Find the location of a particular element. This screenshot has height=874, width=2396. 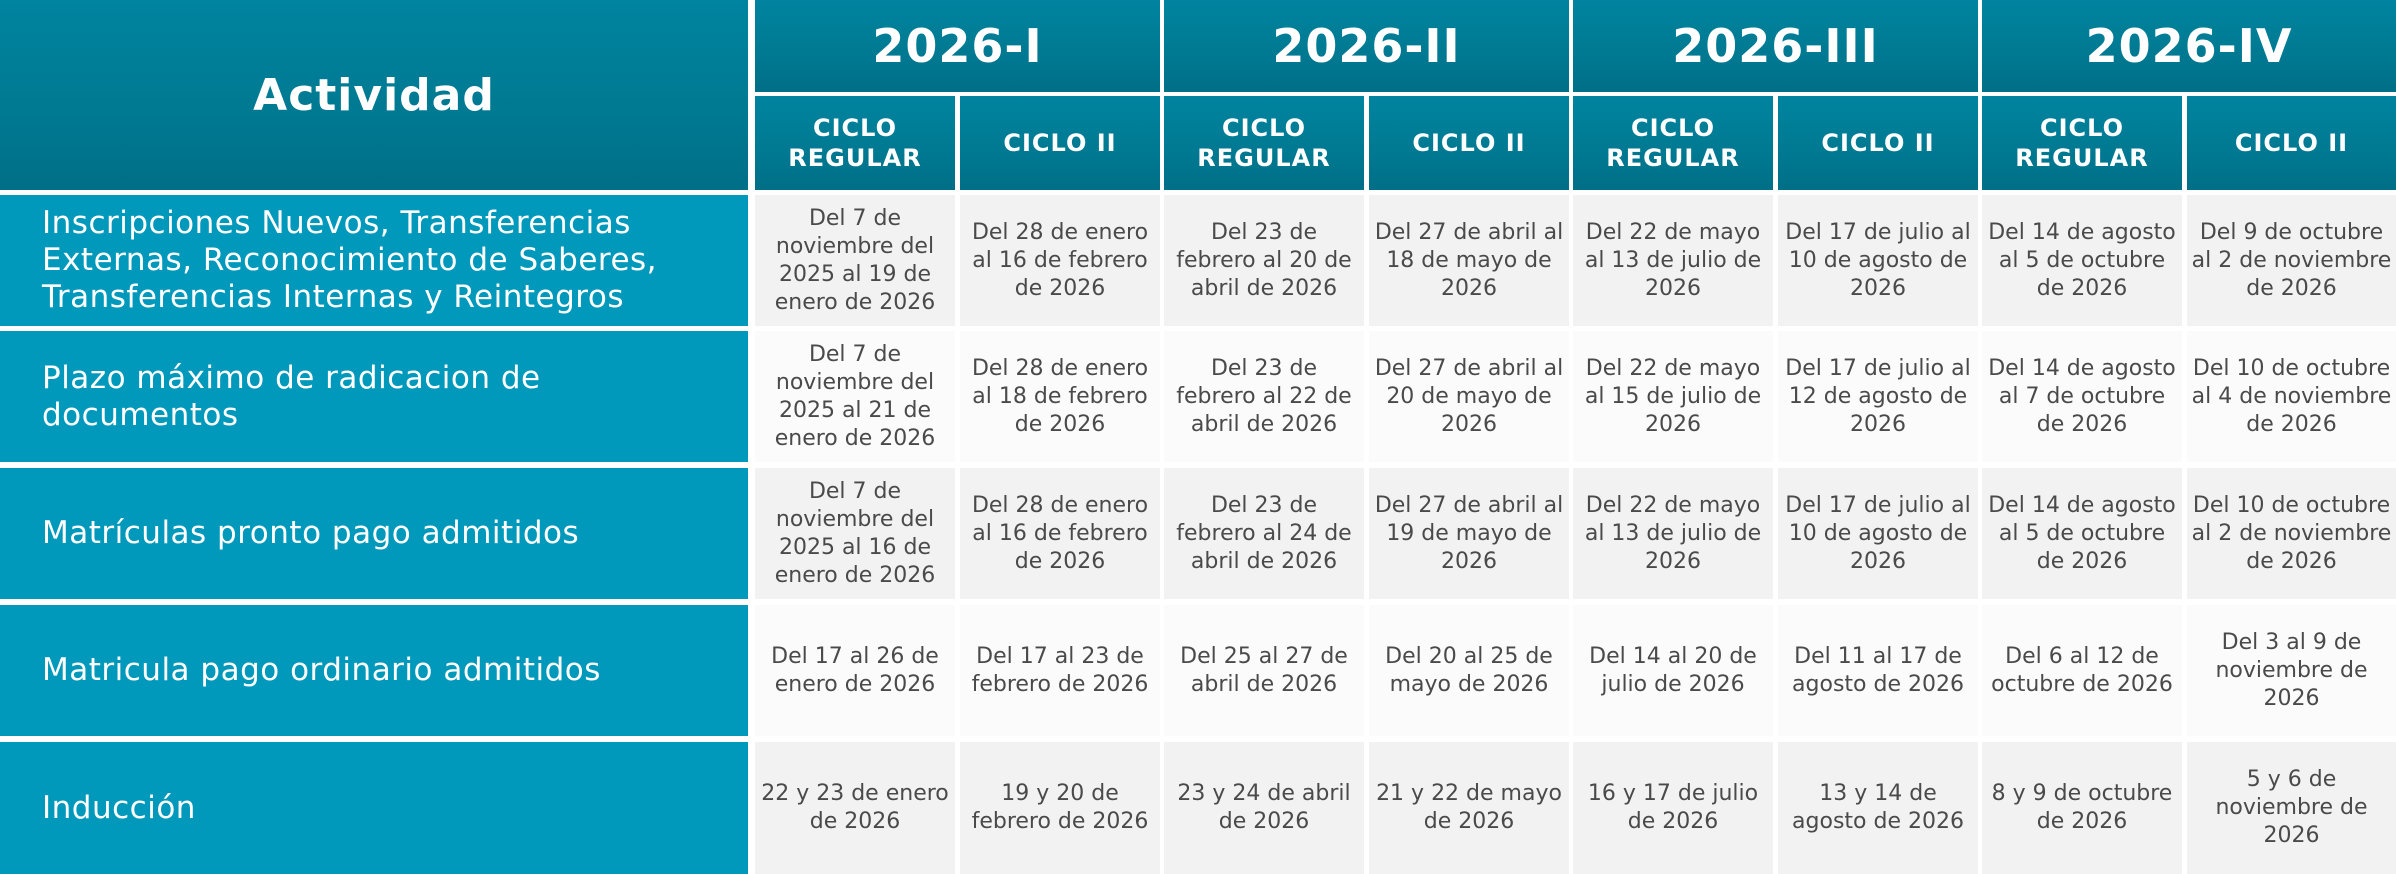

table-cell: Del 17 al 26 de enero de 2026 is located at coordinates (855, 670).